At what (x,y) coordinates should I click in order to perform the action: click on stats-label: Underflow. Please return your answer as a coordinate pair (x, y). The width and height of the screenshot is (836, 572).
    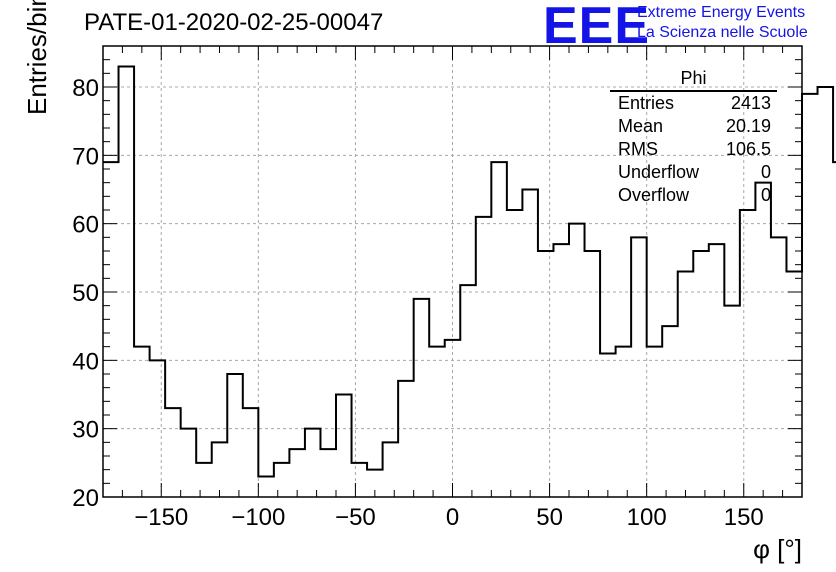
    Looking at the image, I should click on (659, 172).